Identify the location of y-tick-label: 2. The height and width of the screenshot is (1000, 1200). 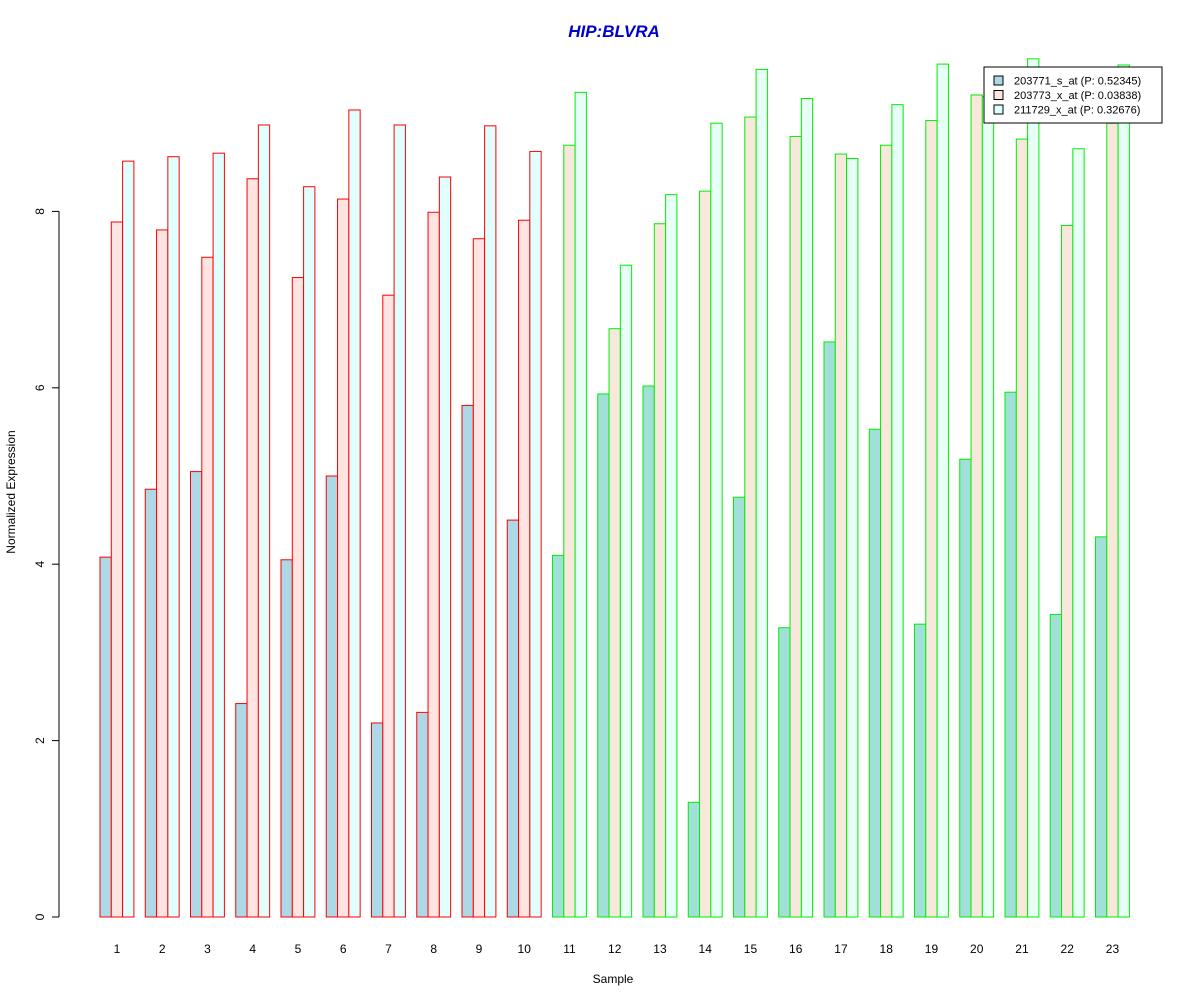
(40, 740).